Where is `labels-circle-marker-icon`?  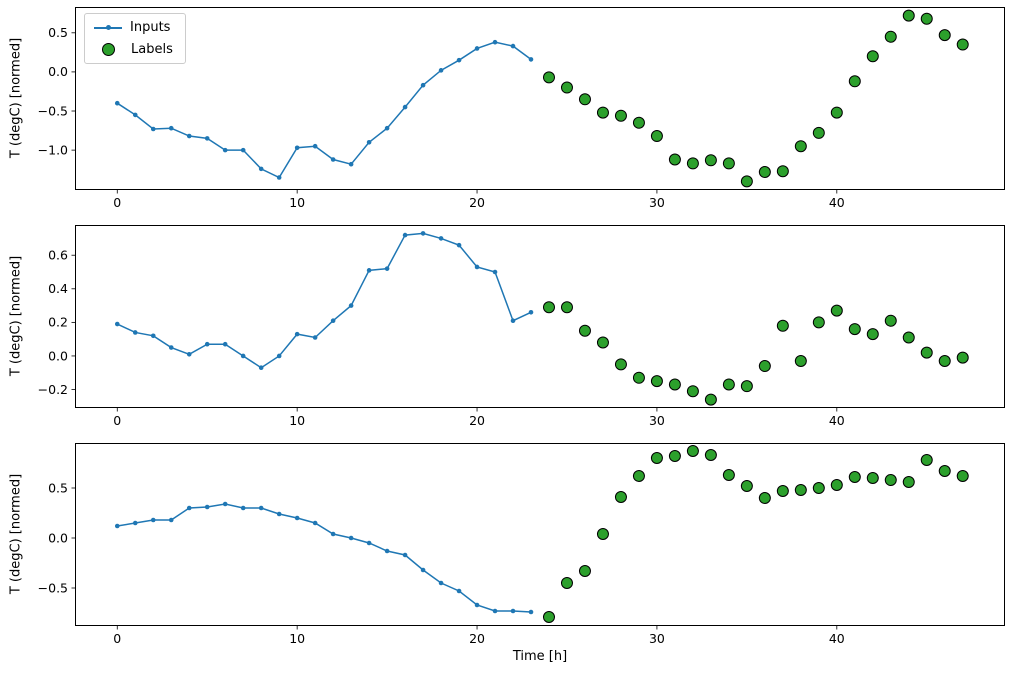 labels-circle-marker-icon is located at coordinates (108, 49).